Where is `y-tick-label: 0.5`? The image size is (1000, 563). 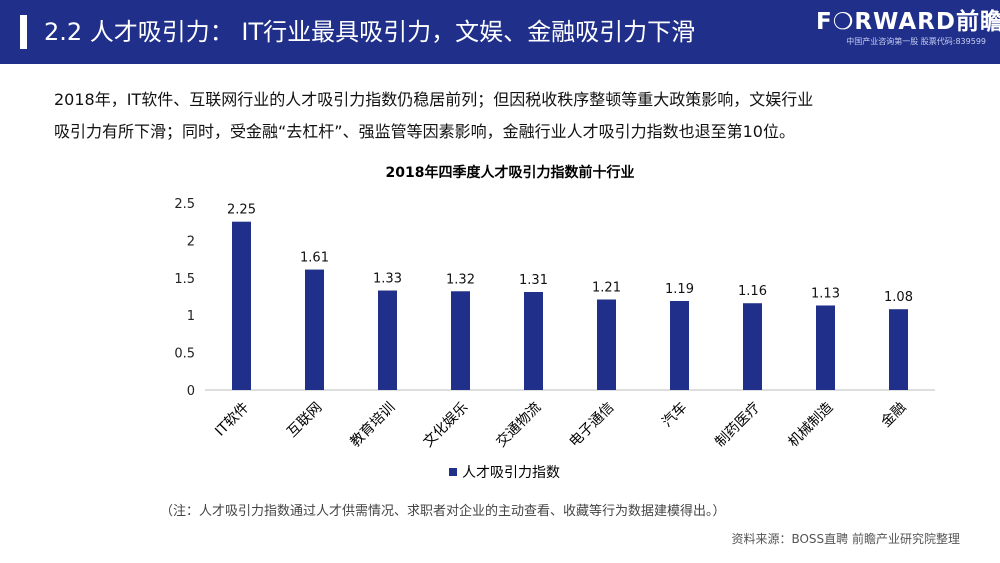 y-tick-label: 0.5 is located at coordinates (184, 354).